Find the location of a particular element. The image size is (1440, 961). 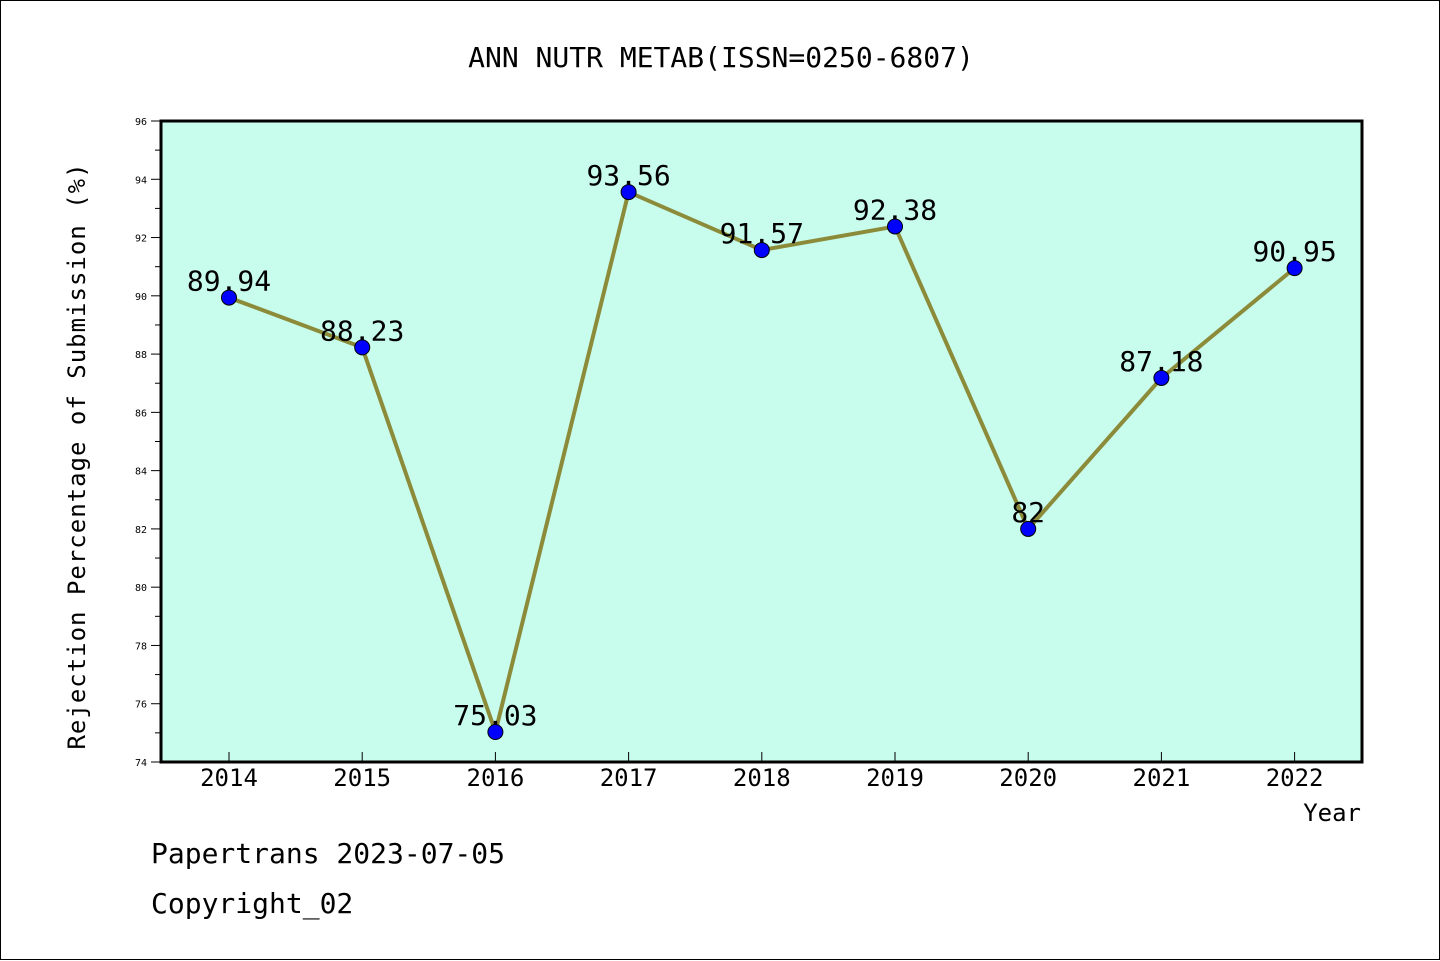

x-tick-label: 2016 is located at coordinates (496, 778).